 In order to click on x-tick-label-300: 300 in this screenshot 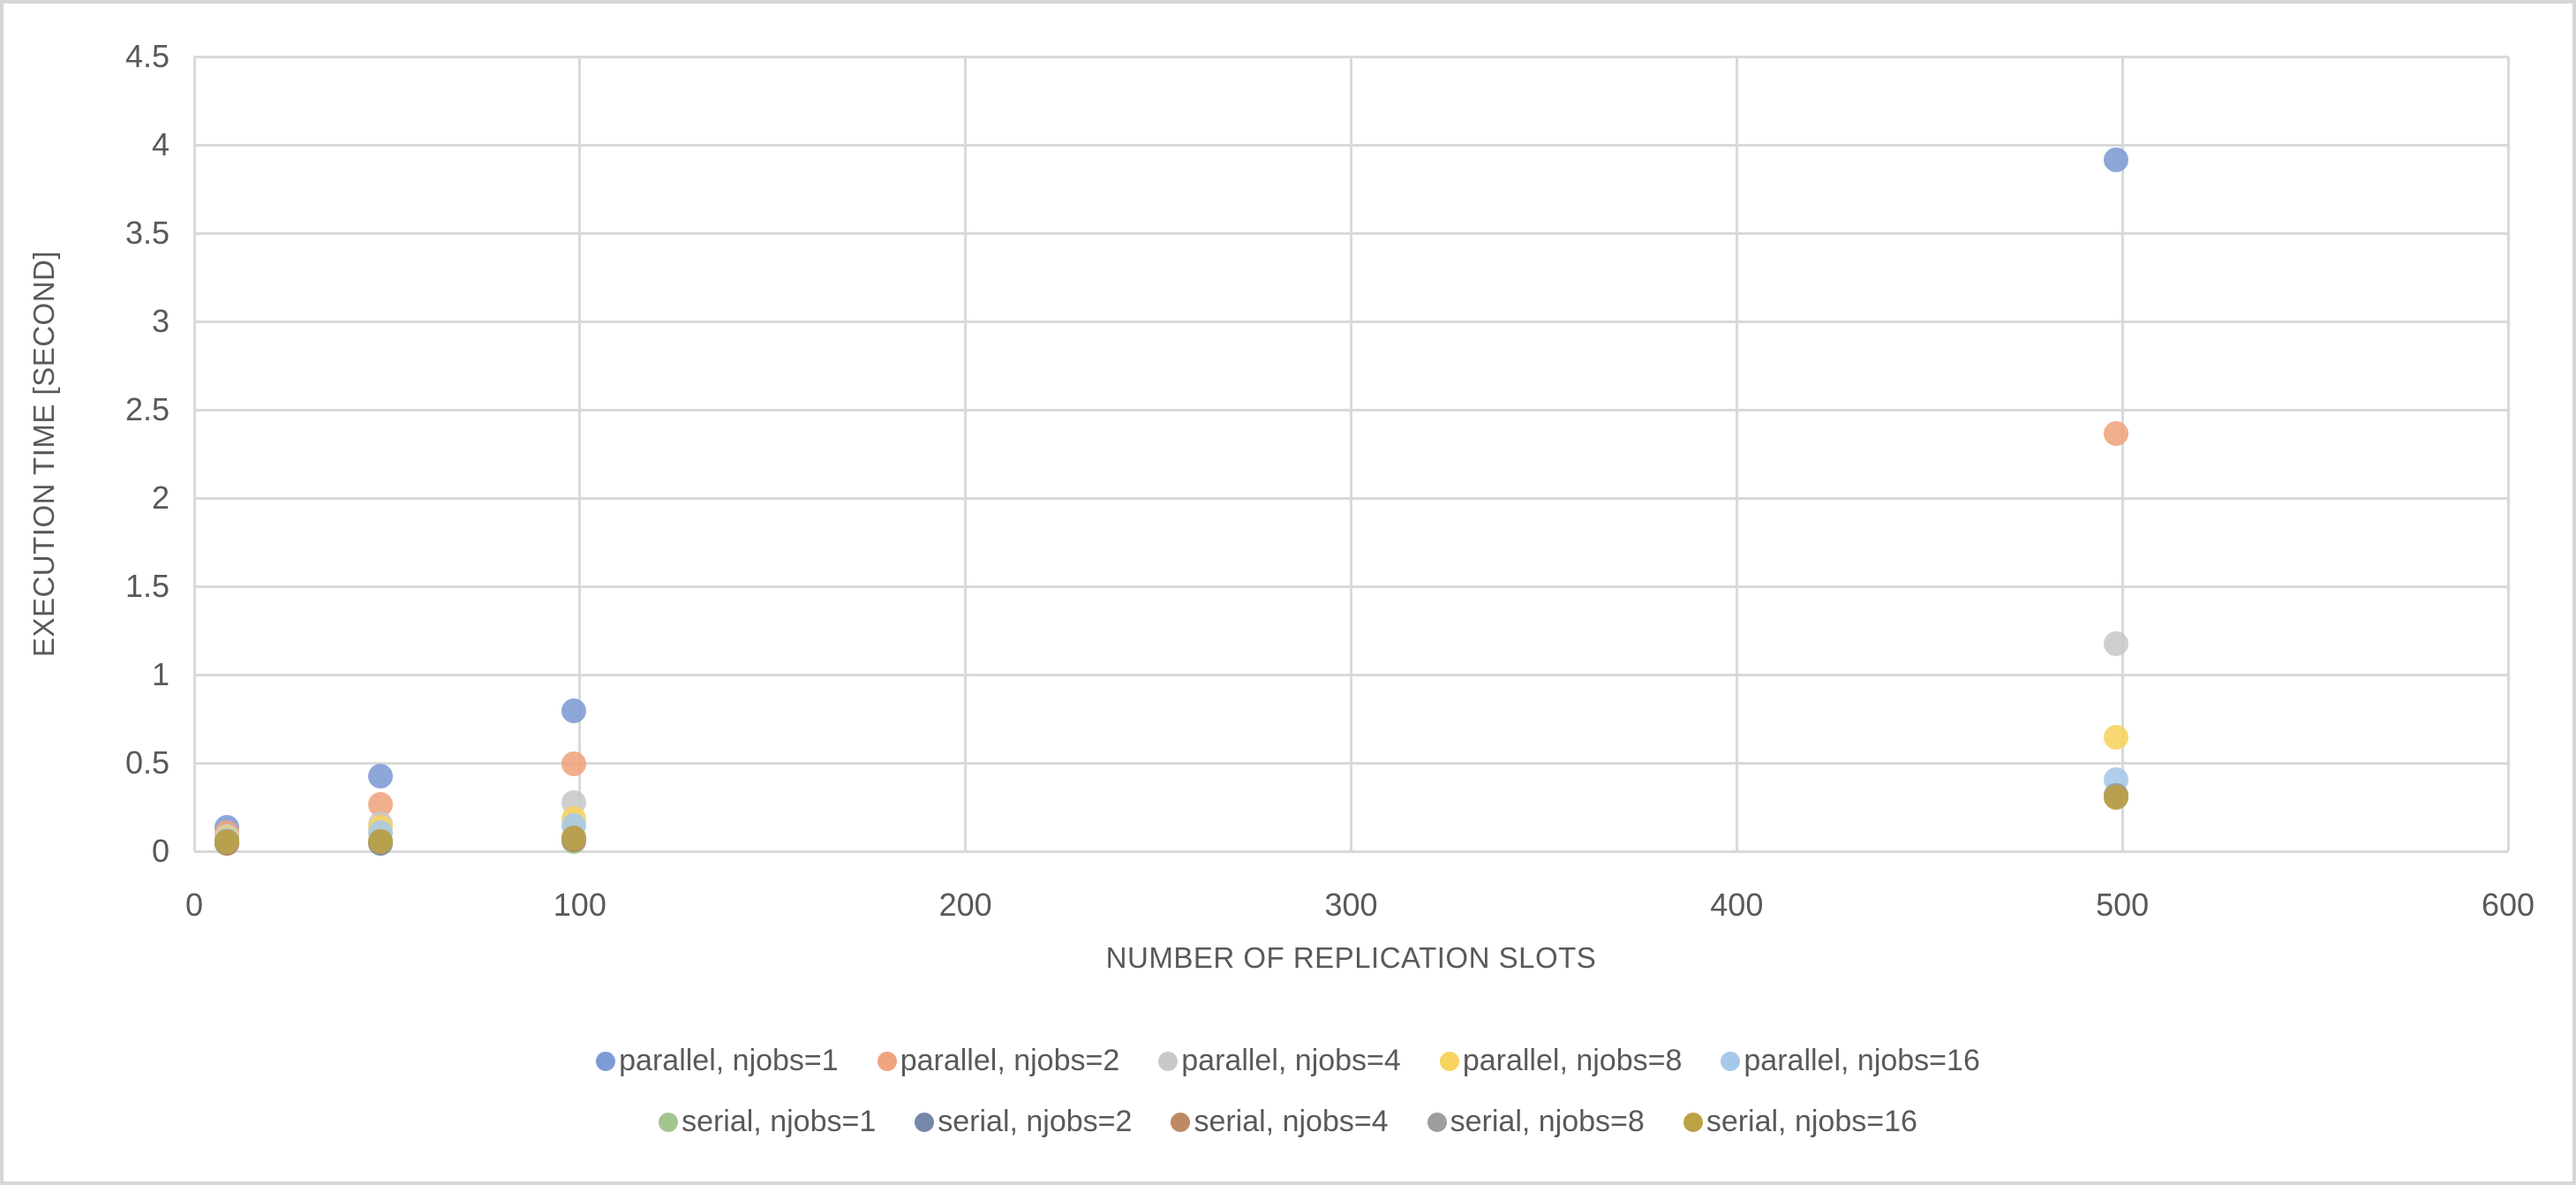, I will do `click(1351, 905)`.